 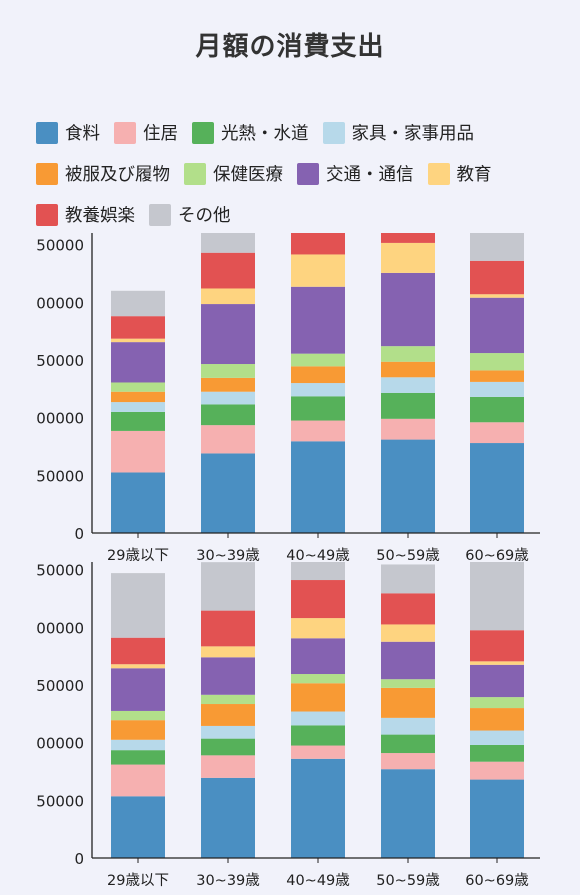 I want to click on legend-label: 家具・家事用品, so click(x=413, y=134).